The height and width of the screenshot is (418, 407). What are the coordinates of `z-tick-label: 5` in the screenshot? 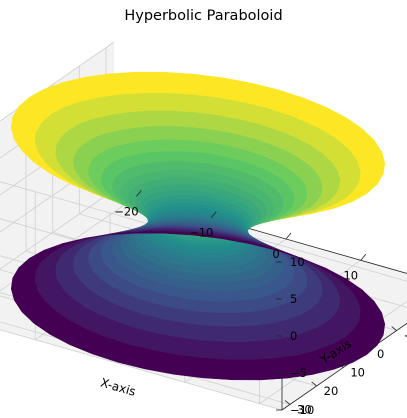 It's located at (293, 299).